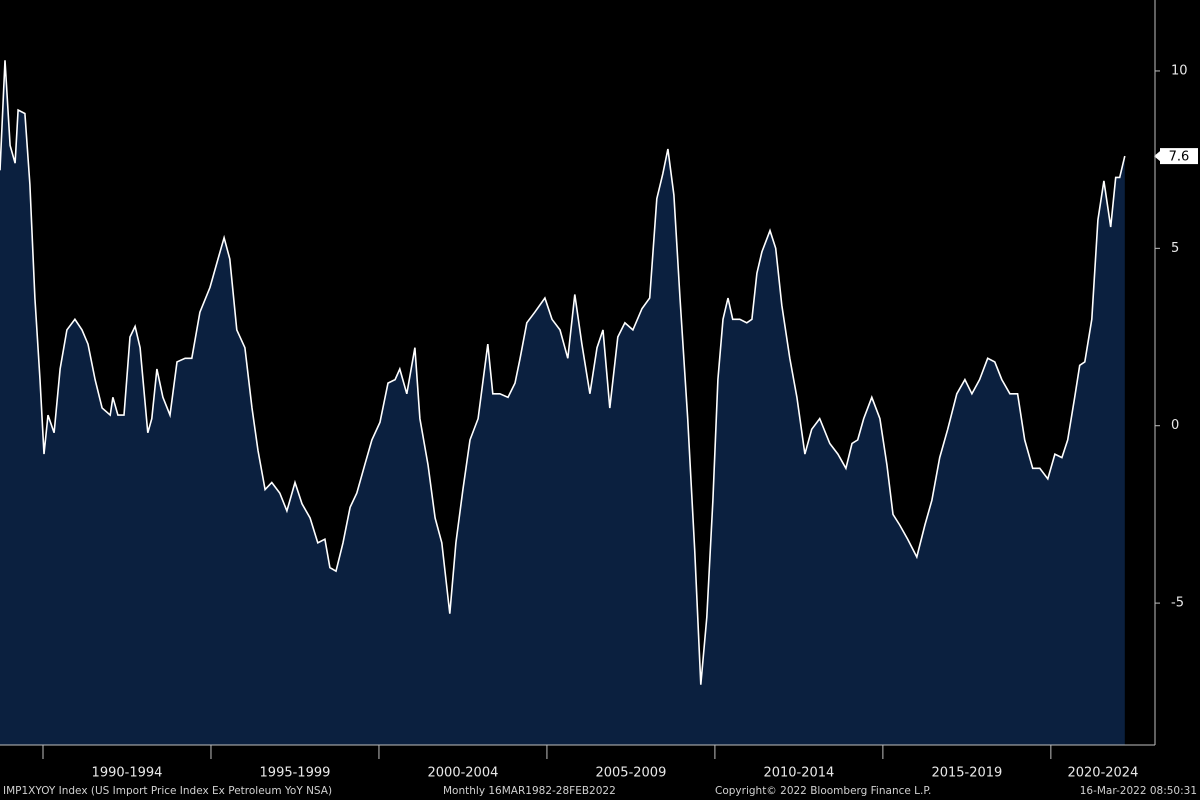  What do you see at coordinates (295, 773) in the screenshot?
I see `x-tick-label: 1995-1999` at bounding box center [295, 773].